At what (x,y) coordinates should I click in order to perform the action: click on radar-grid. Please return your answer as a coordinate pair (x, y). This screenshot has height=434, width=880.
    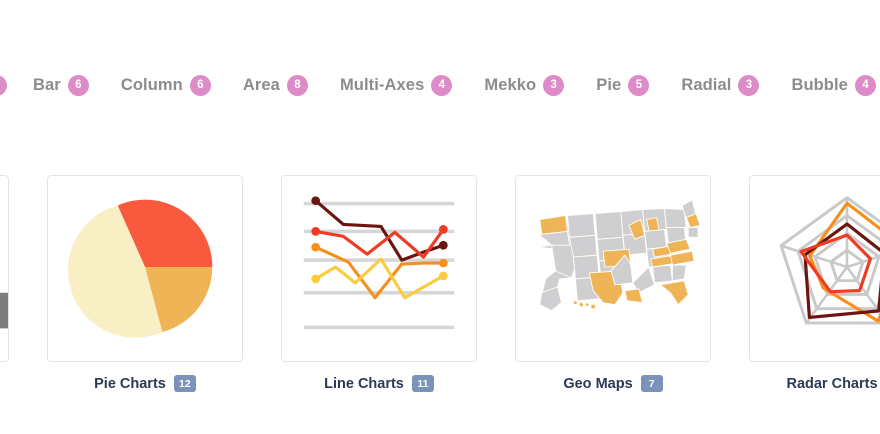
    Looking at the image, I should click on (829, 260).